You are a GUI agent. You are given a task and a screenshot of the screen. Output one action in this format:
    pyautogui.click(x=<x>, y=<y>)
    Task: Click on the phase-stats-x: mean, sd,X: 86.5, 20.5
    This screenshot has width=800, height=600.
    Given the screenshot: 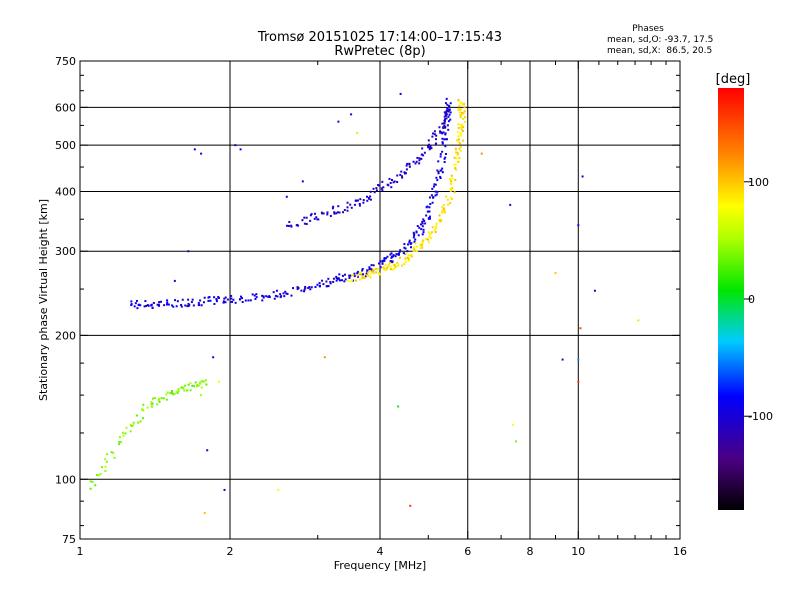 What is the action you would take?
    pyautogui.click(x=659, y=51)
    